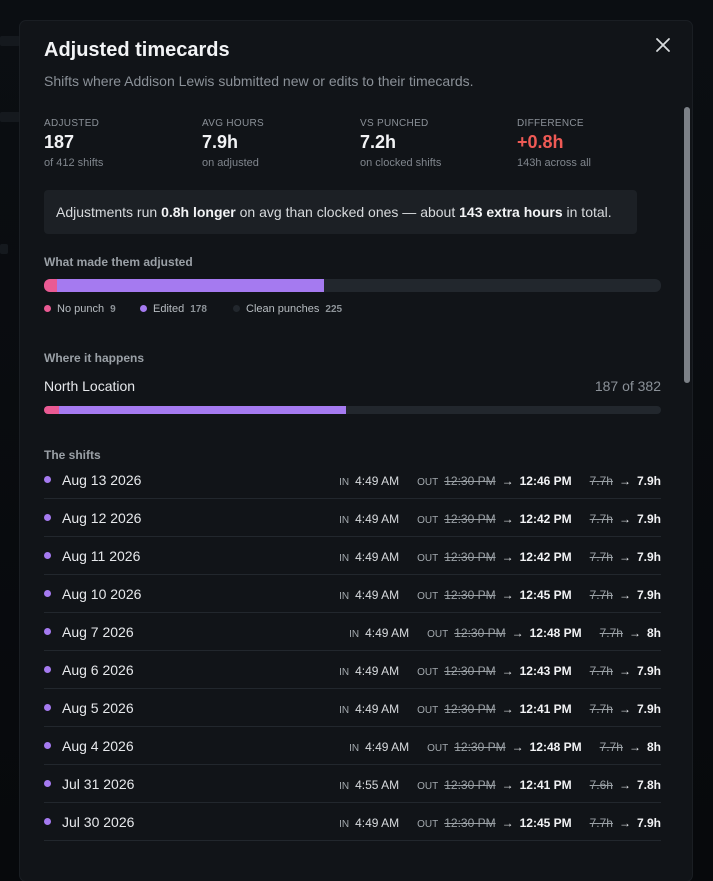  What do you see at coordinates (98, 708) in the screenshot?
I see `shift-date: Aug 5 2026` at bounding box center [98, 708].